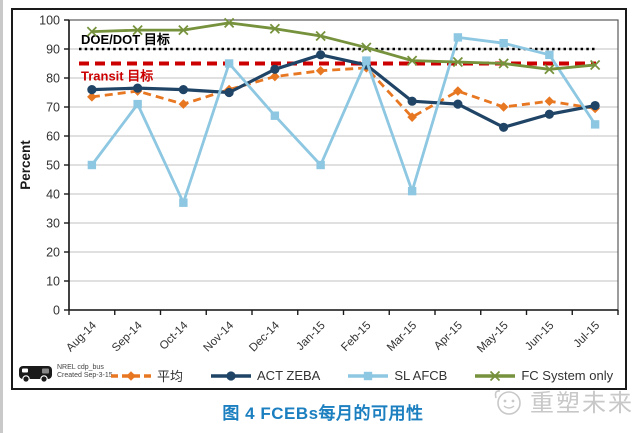 The height and width of the screenshot is (433, 640). I want to click on legend-item-fc-system-only: FC System only, so click(543, 375).